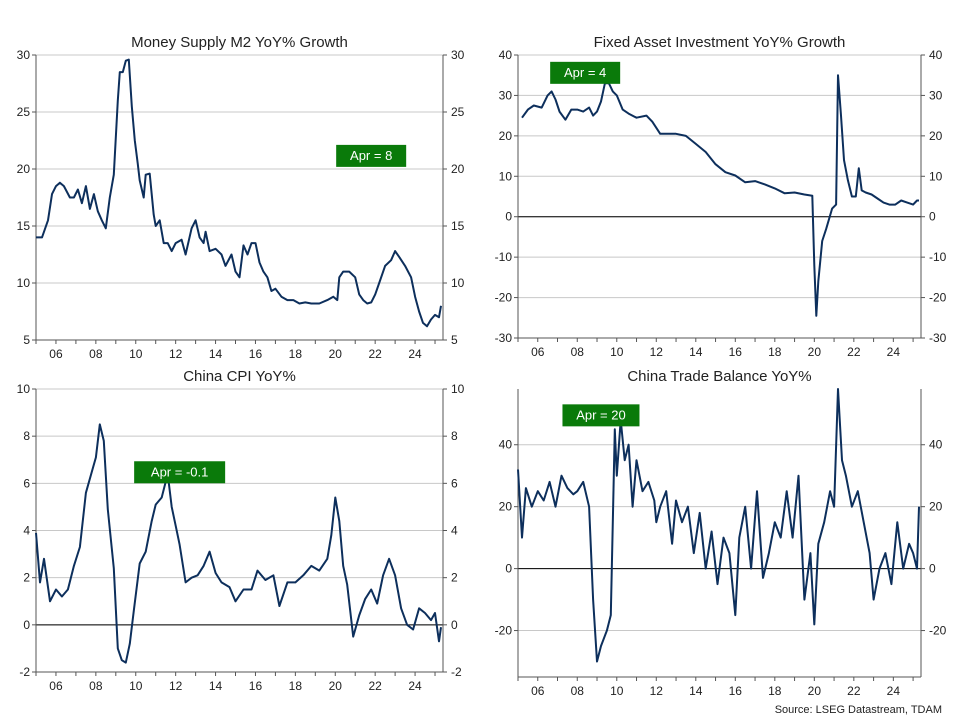  What do you see at coordinates (858, 710) in the screenshot?
I see `source-note: Source: LSEG Datastream, TDAM` at bounding box center [858, 710].